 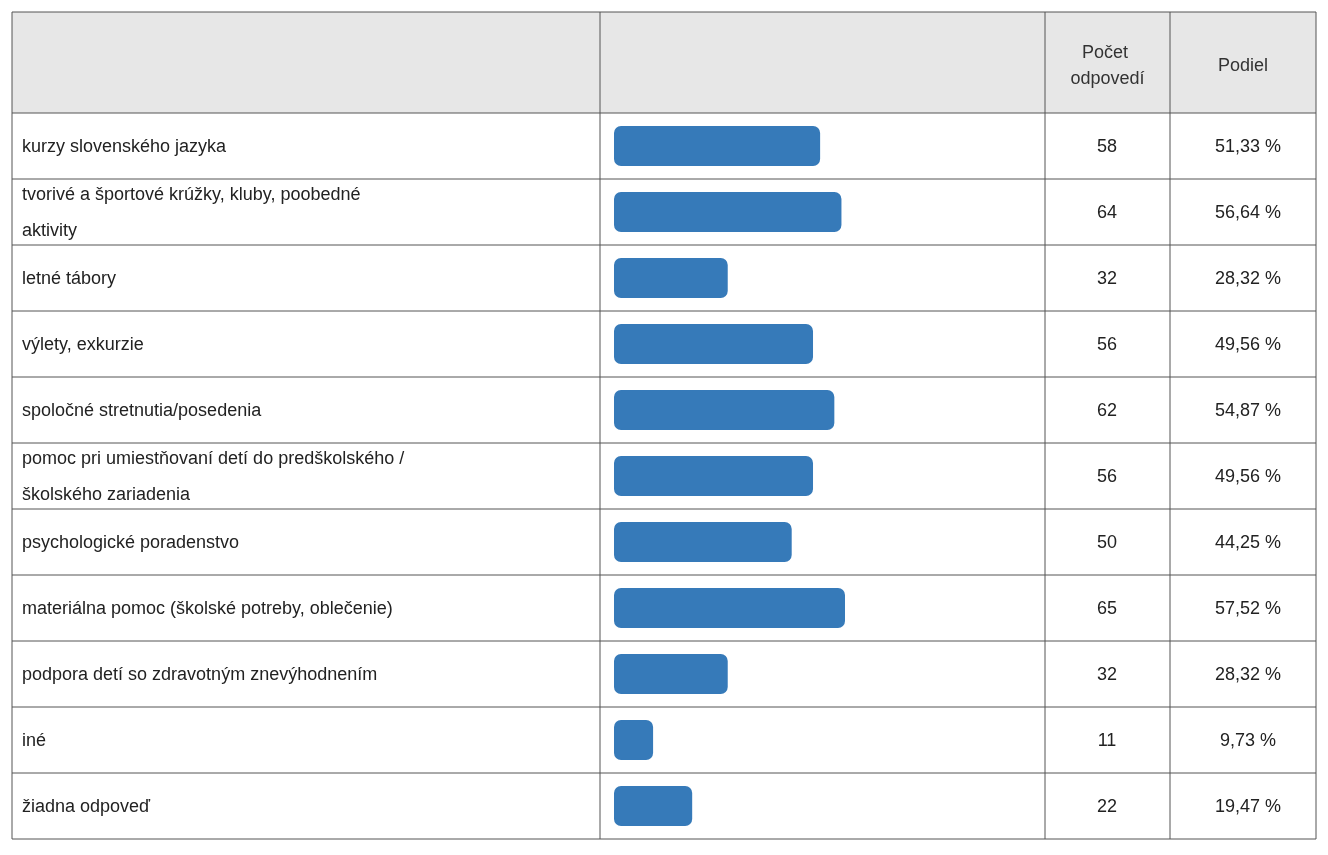 I want to click on y-tick-label: kurzy slovenského jazyka, so click(x=125, y=146).